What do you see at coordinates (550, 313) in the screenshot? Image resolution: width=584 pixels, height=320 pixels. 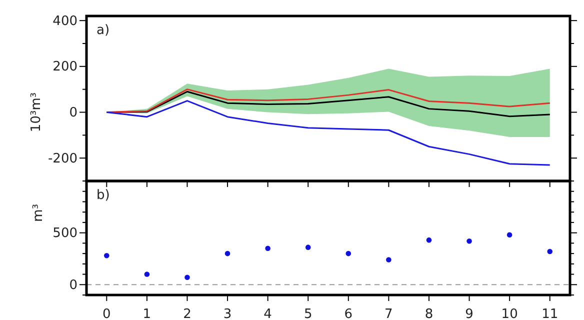 I see `x-tick-label: 11` at bounding box center [550, 313].